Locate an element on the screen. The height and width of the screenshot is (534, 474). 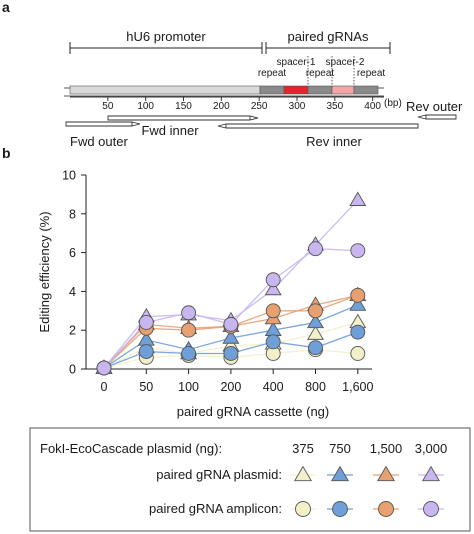
legend-dose-3: 3,000 is located at coordinates (431, 448).